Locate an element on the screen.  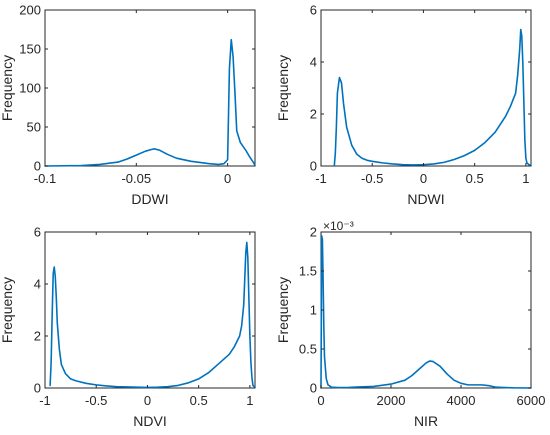
chart-2-x-tick-label: 0 is located at coordinates (147, 400).